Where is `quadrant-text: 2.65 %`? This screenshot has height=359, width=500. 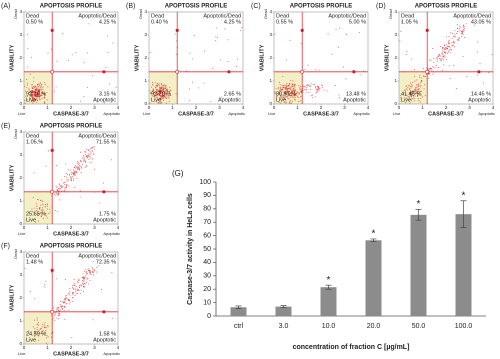
quadrant-text: 2.65 % is located at coordinates (232, 94).